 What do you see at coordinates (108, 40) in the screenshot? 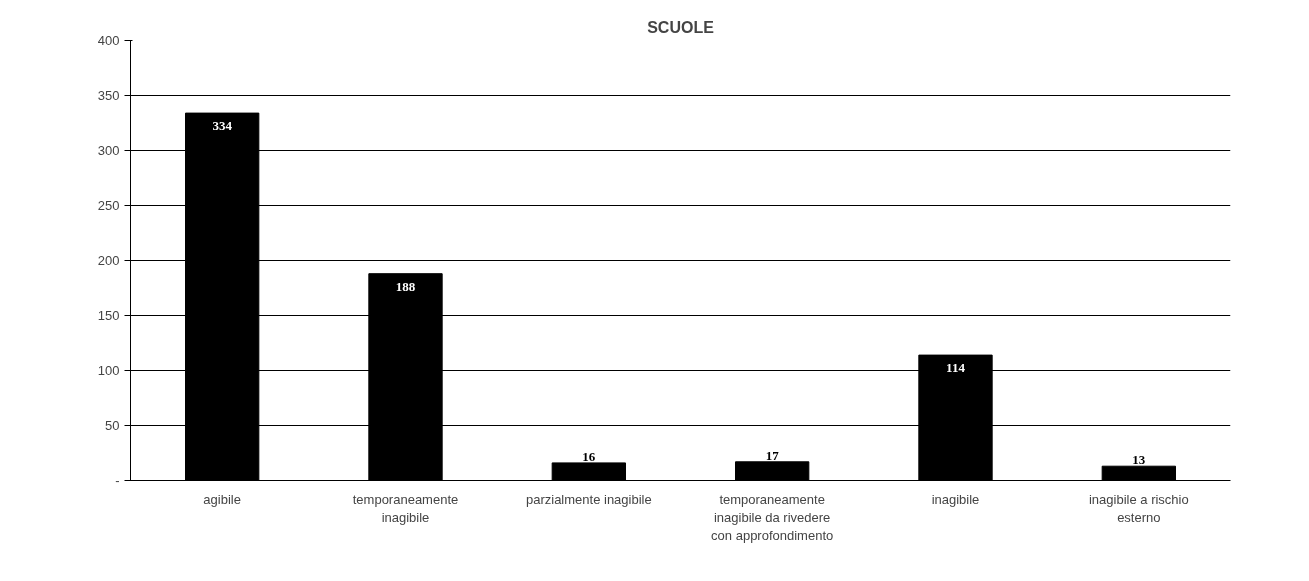
I see `y-tick-label: 400` at bounding box center [108, 40].